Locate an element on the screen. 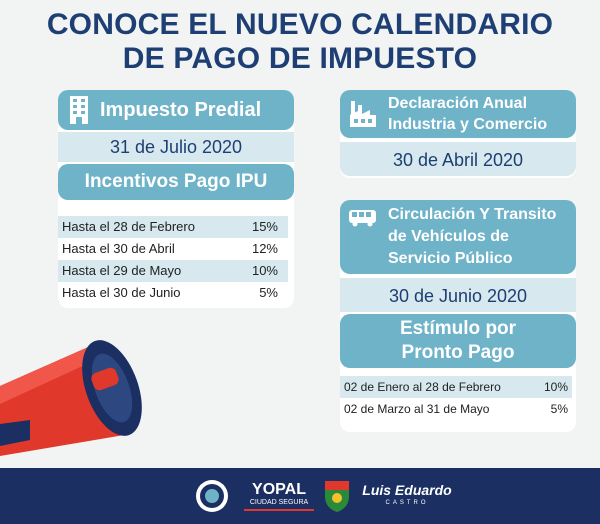  ica-header-line-2: Industria y Comercio is located at coordinates (468, 124).